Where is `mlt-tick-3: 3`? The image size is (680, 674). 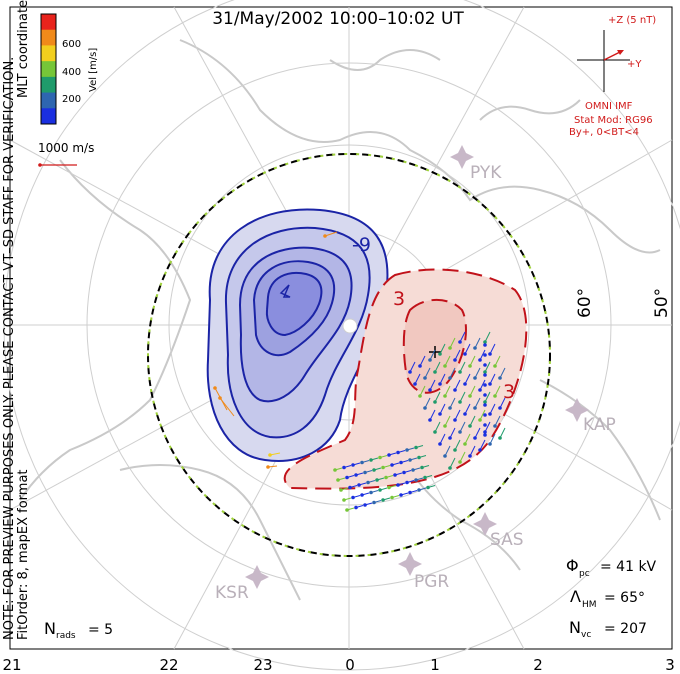 mlt-tick-3: 3 is located at coordinates (670, 665).